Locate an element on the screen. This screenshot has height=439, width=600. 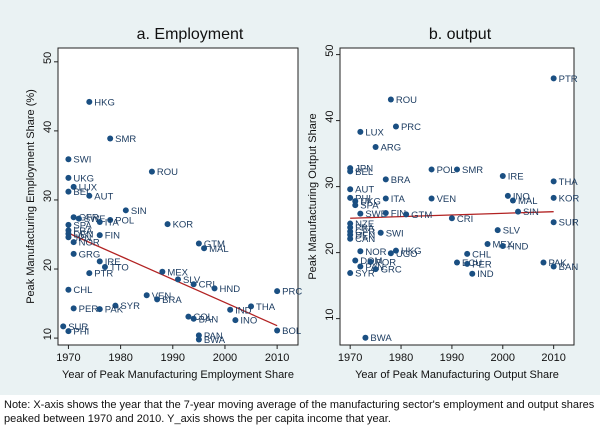
point-output-per is located at coordinates (467, 263).